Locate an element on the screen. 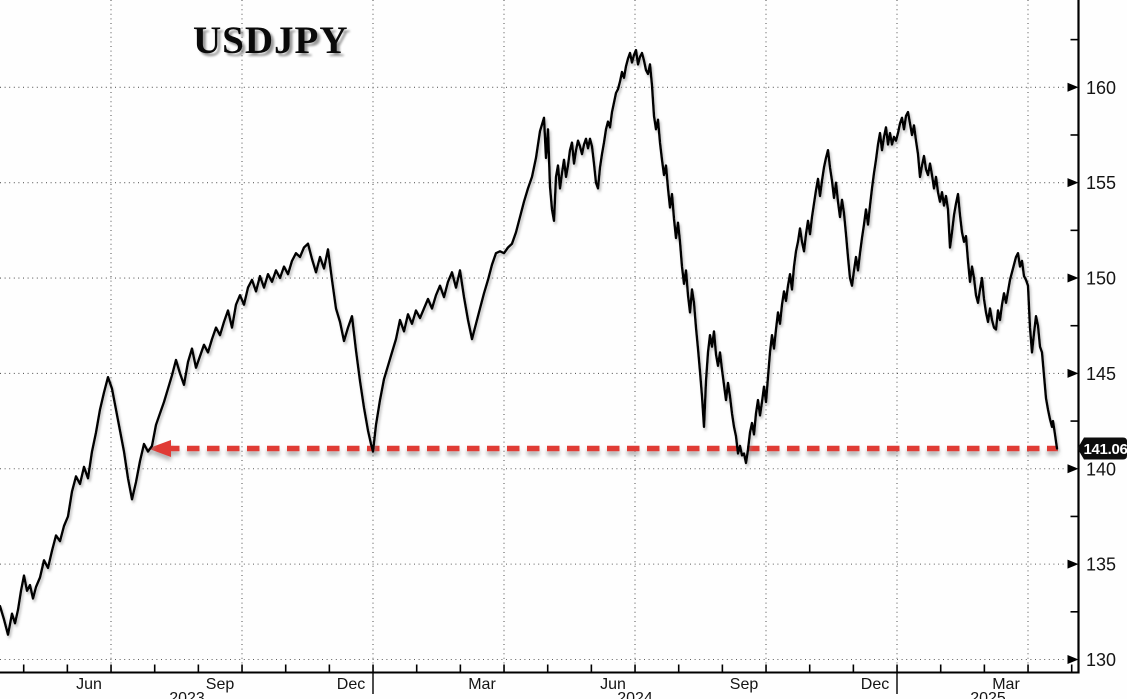 Image resolution: width=1127 pixels, height=699 pixels. y-axis-price-label: 135 is located at coordinates (1101, 565).